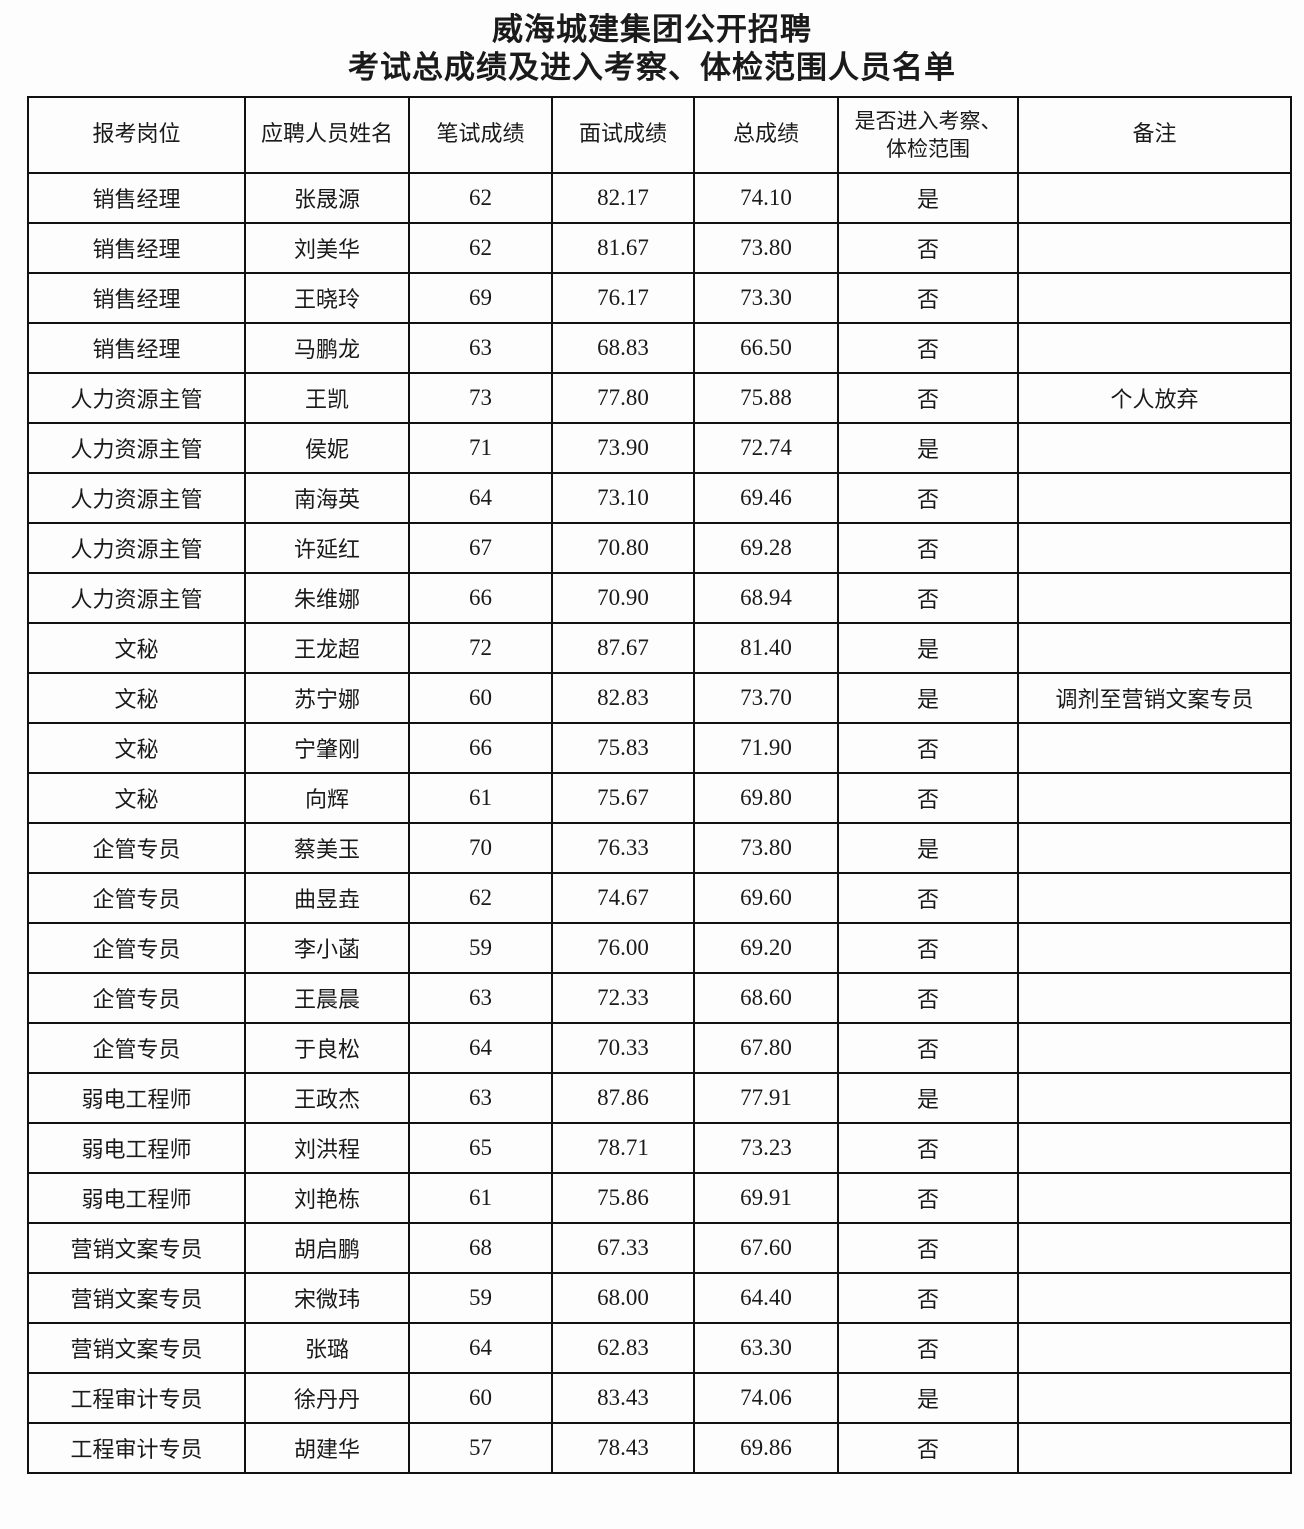 The height and width of the screenshot is (1529, 1304). I want to click on cell-name: 刘美华, so click(327, 248).